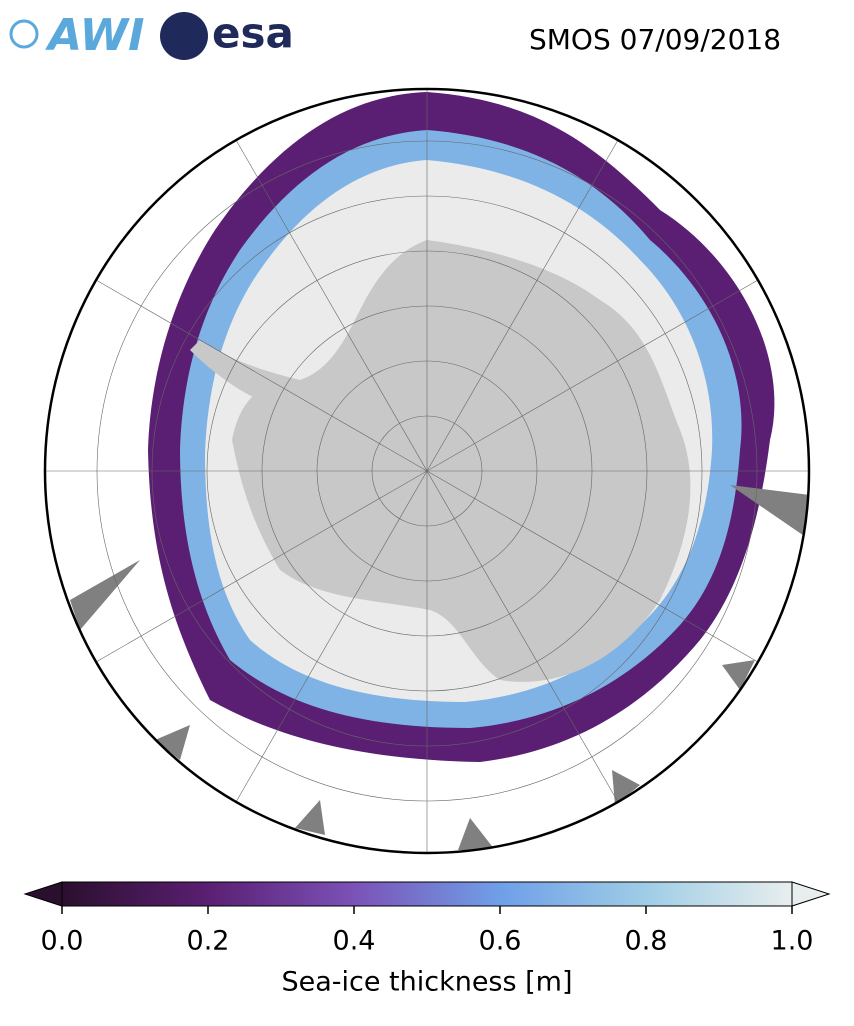 The height and width of the screenshot is (1026, 854). I want to click on colorbar-tick-label: 0.8, so click(646, 941).